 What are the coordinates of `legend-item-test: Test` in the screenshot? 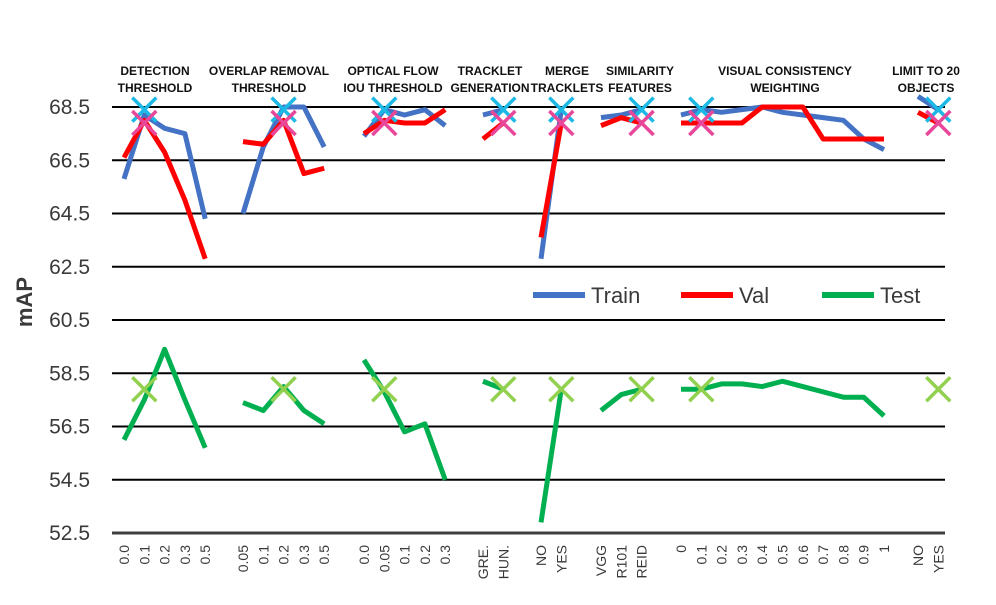 It's located at (871, 295).